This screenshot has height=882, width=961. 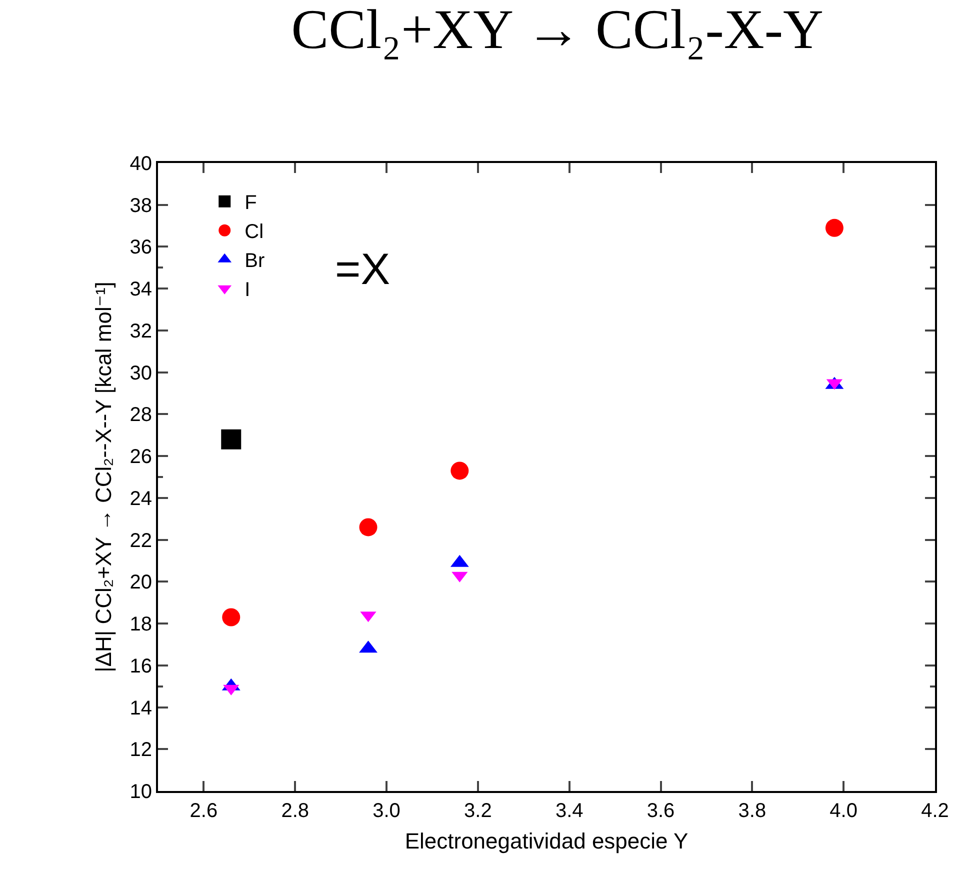 I want to click on y-tick-label: 22, so click(x=141, y=541).